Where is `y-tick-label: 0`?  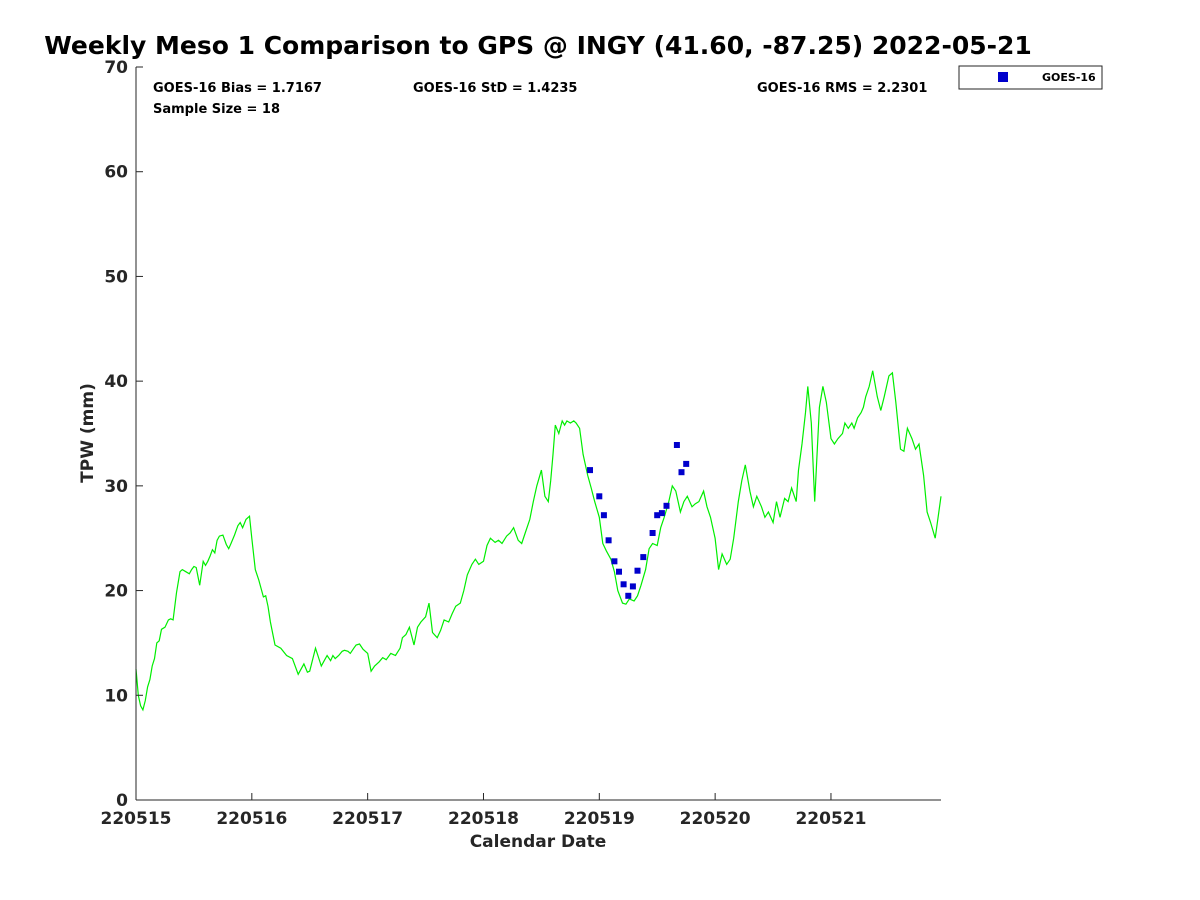
y-tick-label: 0 is located at coordinates (122, 801).